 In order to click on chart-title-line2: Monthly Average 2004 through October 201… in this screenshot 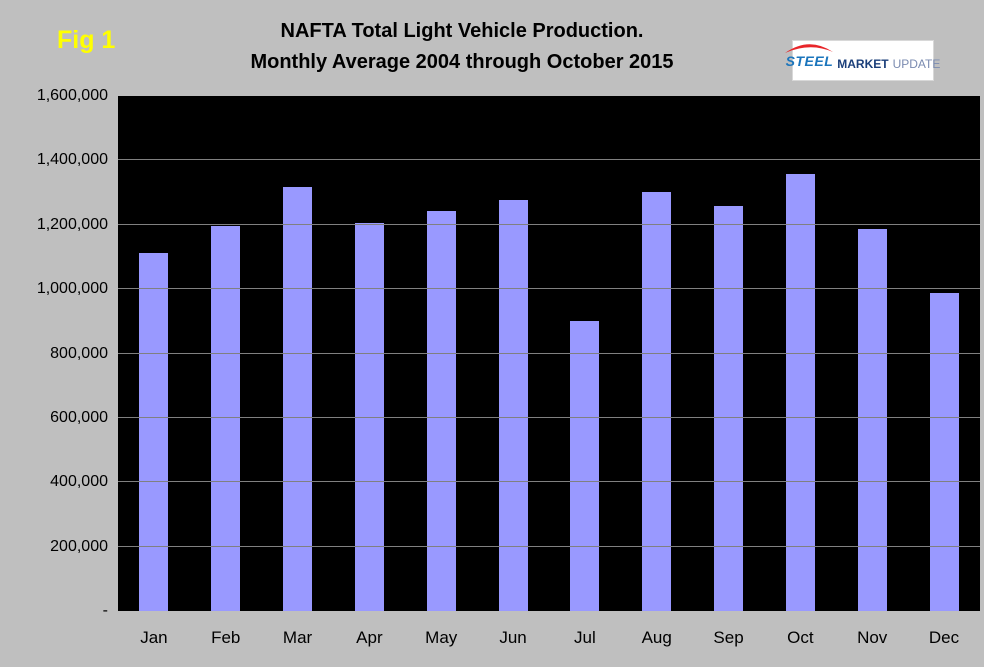, I will do `click(462, 62)`.